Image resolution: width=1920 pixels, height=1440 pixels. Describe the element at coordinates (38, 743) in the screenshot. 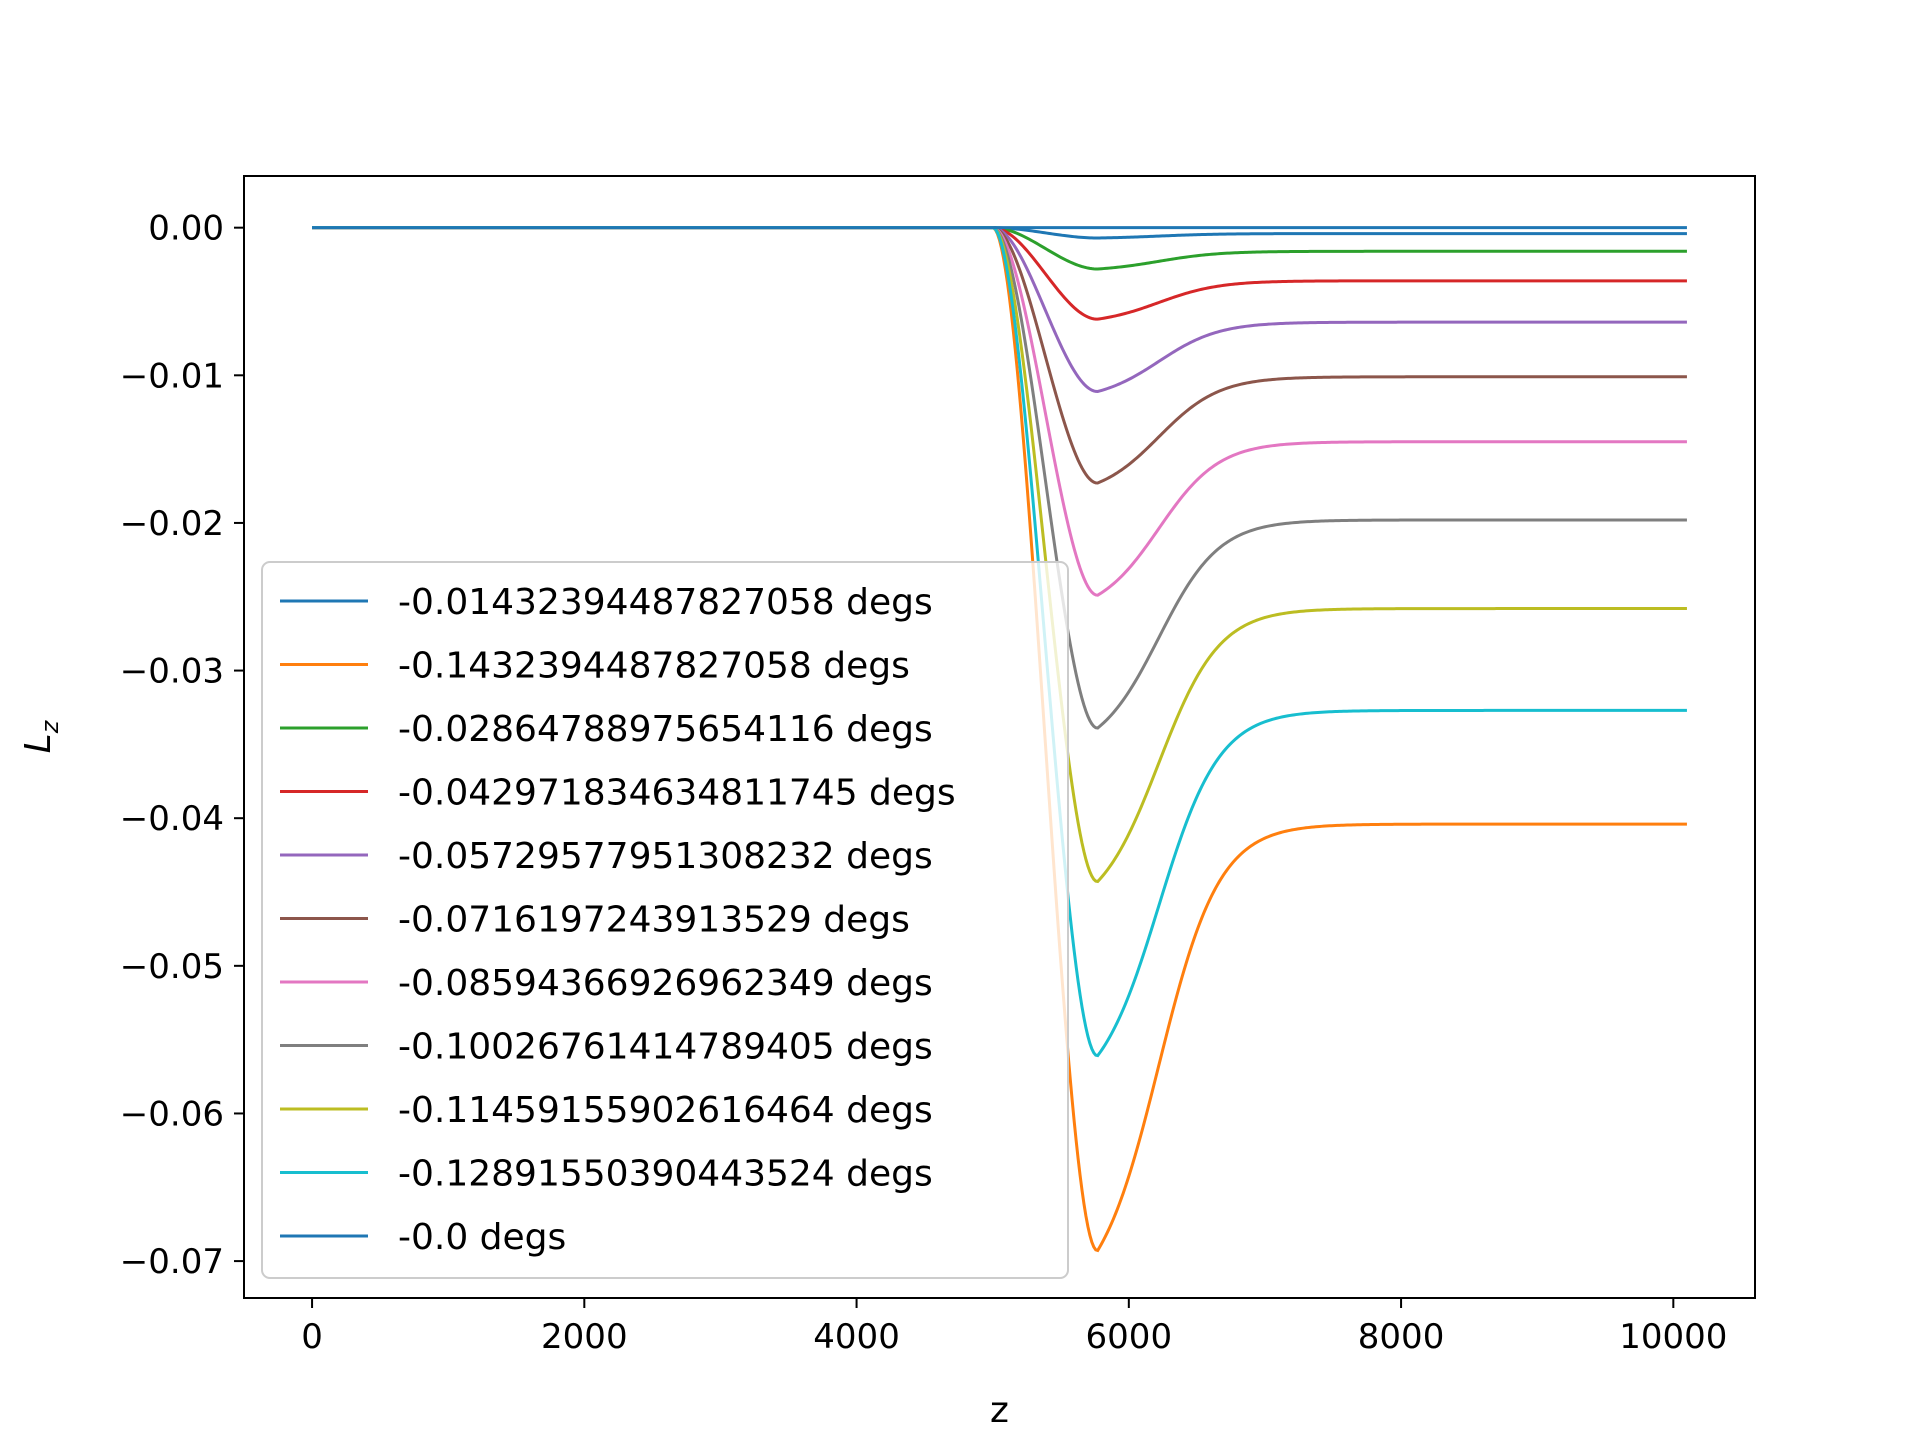

I see `y-axis-label-main: L` at that location.